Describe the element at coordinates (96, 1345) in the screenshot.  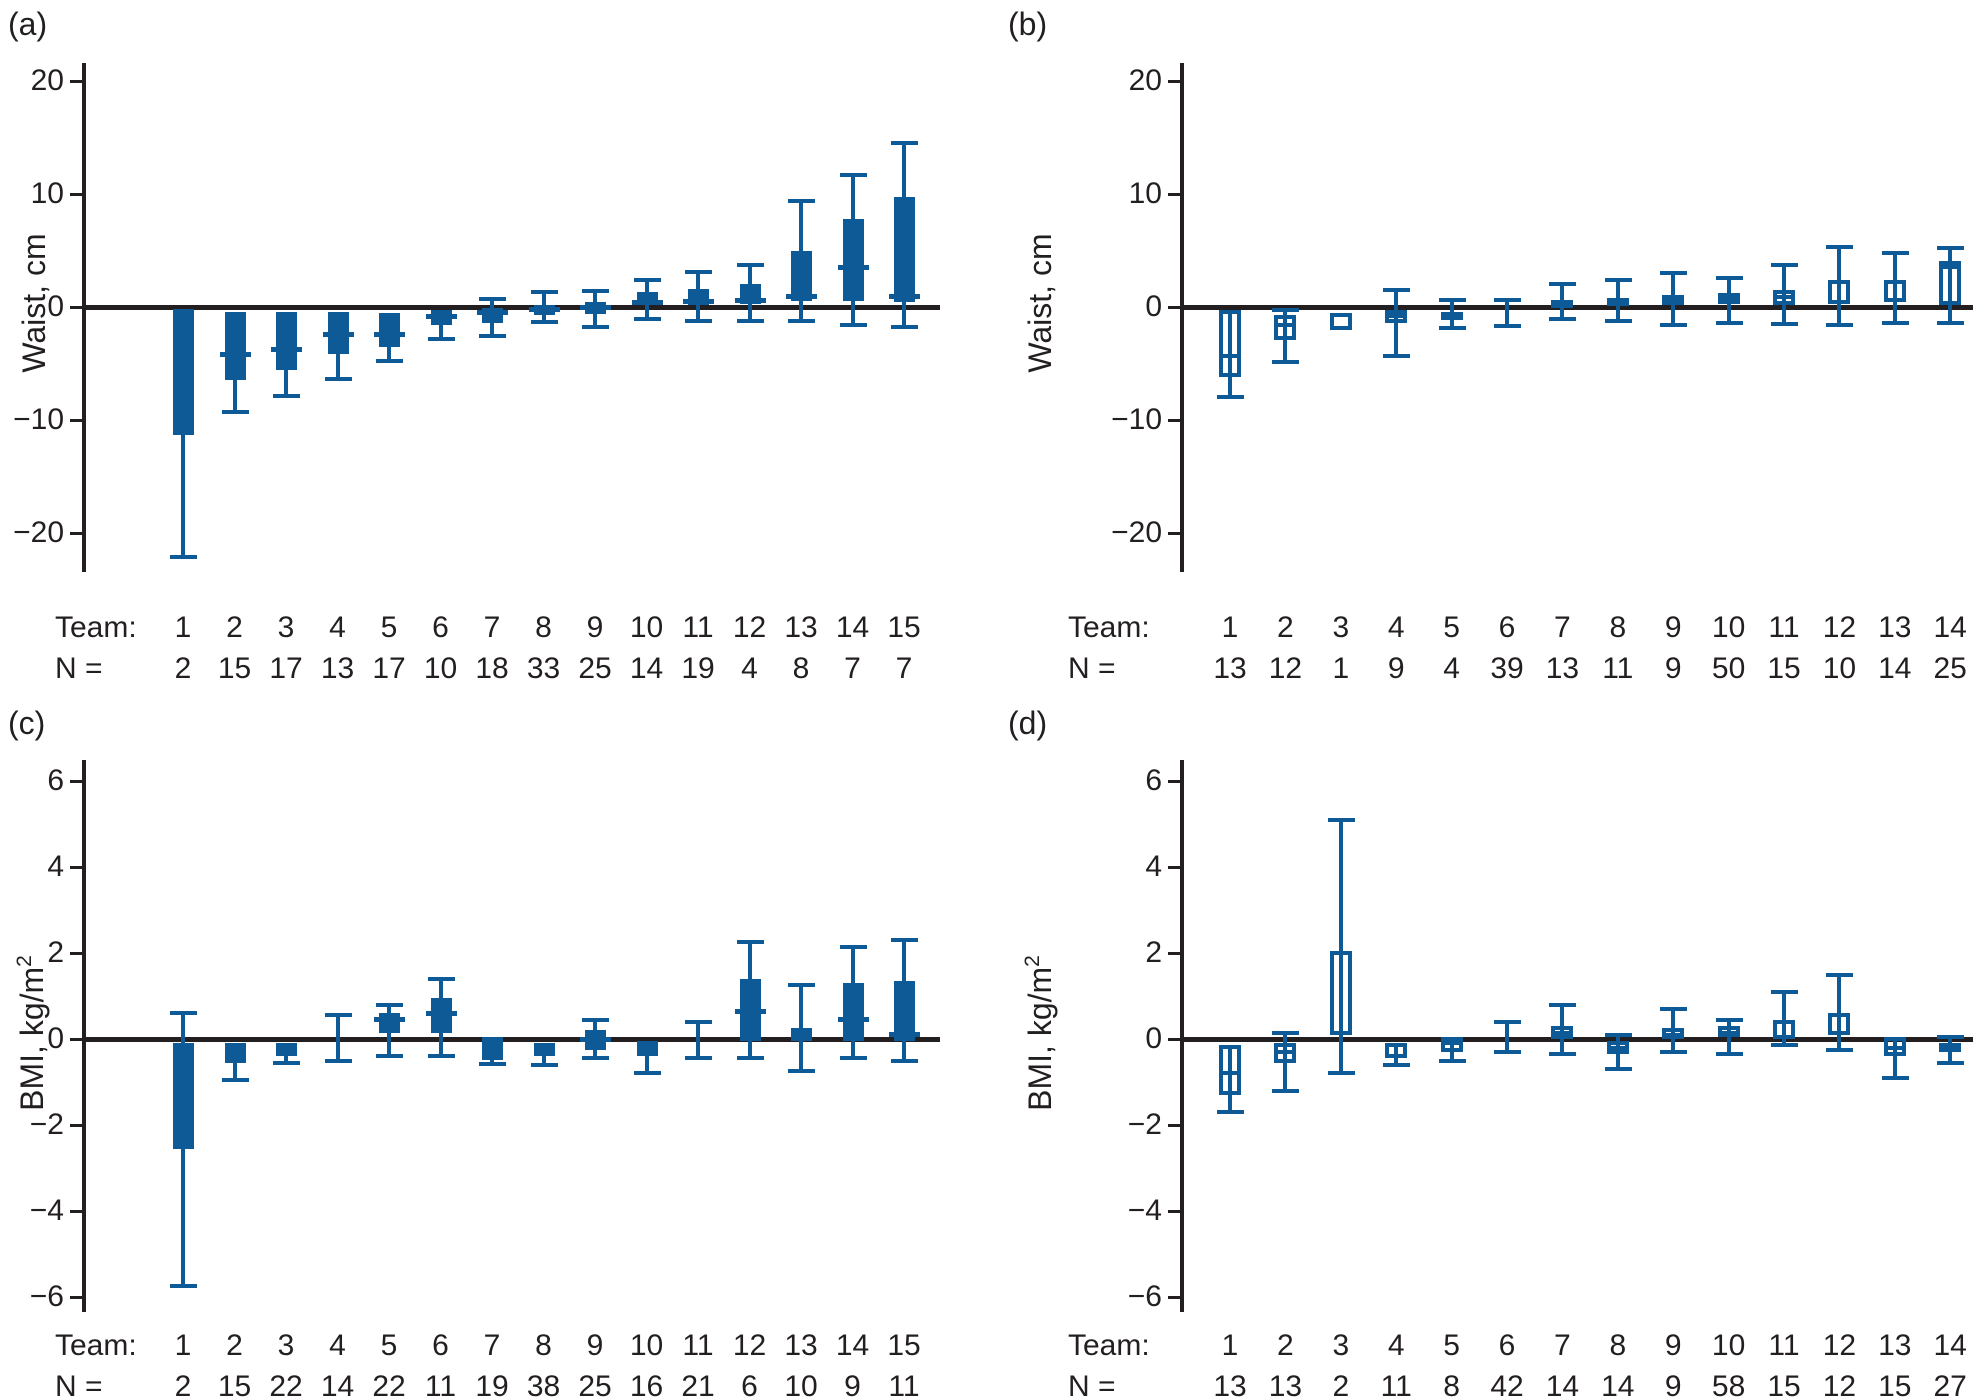
I see `team-row-label-c: Team:` at that location.